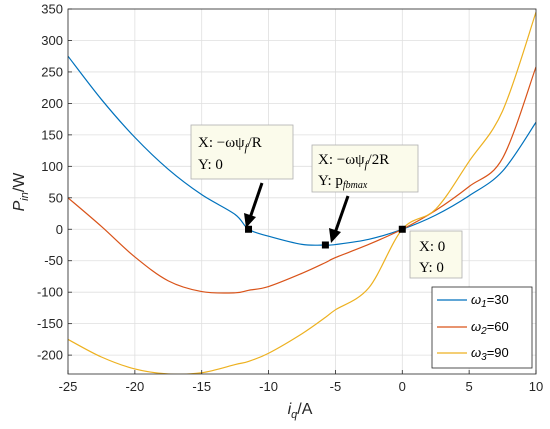 The image size is (550, 429). Describe the element at coordinates (341, 214) in the screenshot. I see `annotation-2-arrow` at that location.